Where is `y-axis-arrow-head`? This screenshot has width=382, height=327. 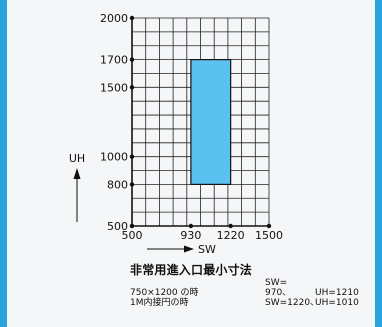 y-axis-arrow-head is located at coordinates (77, 173).